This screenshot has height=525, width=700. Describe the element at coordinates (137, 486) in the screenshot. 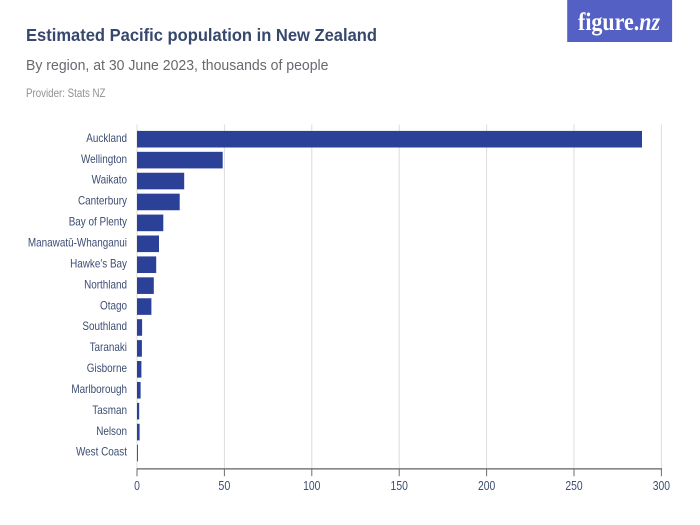

I see `svg-text: 0` at that location.